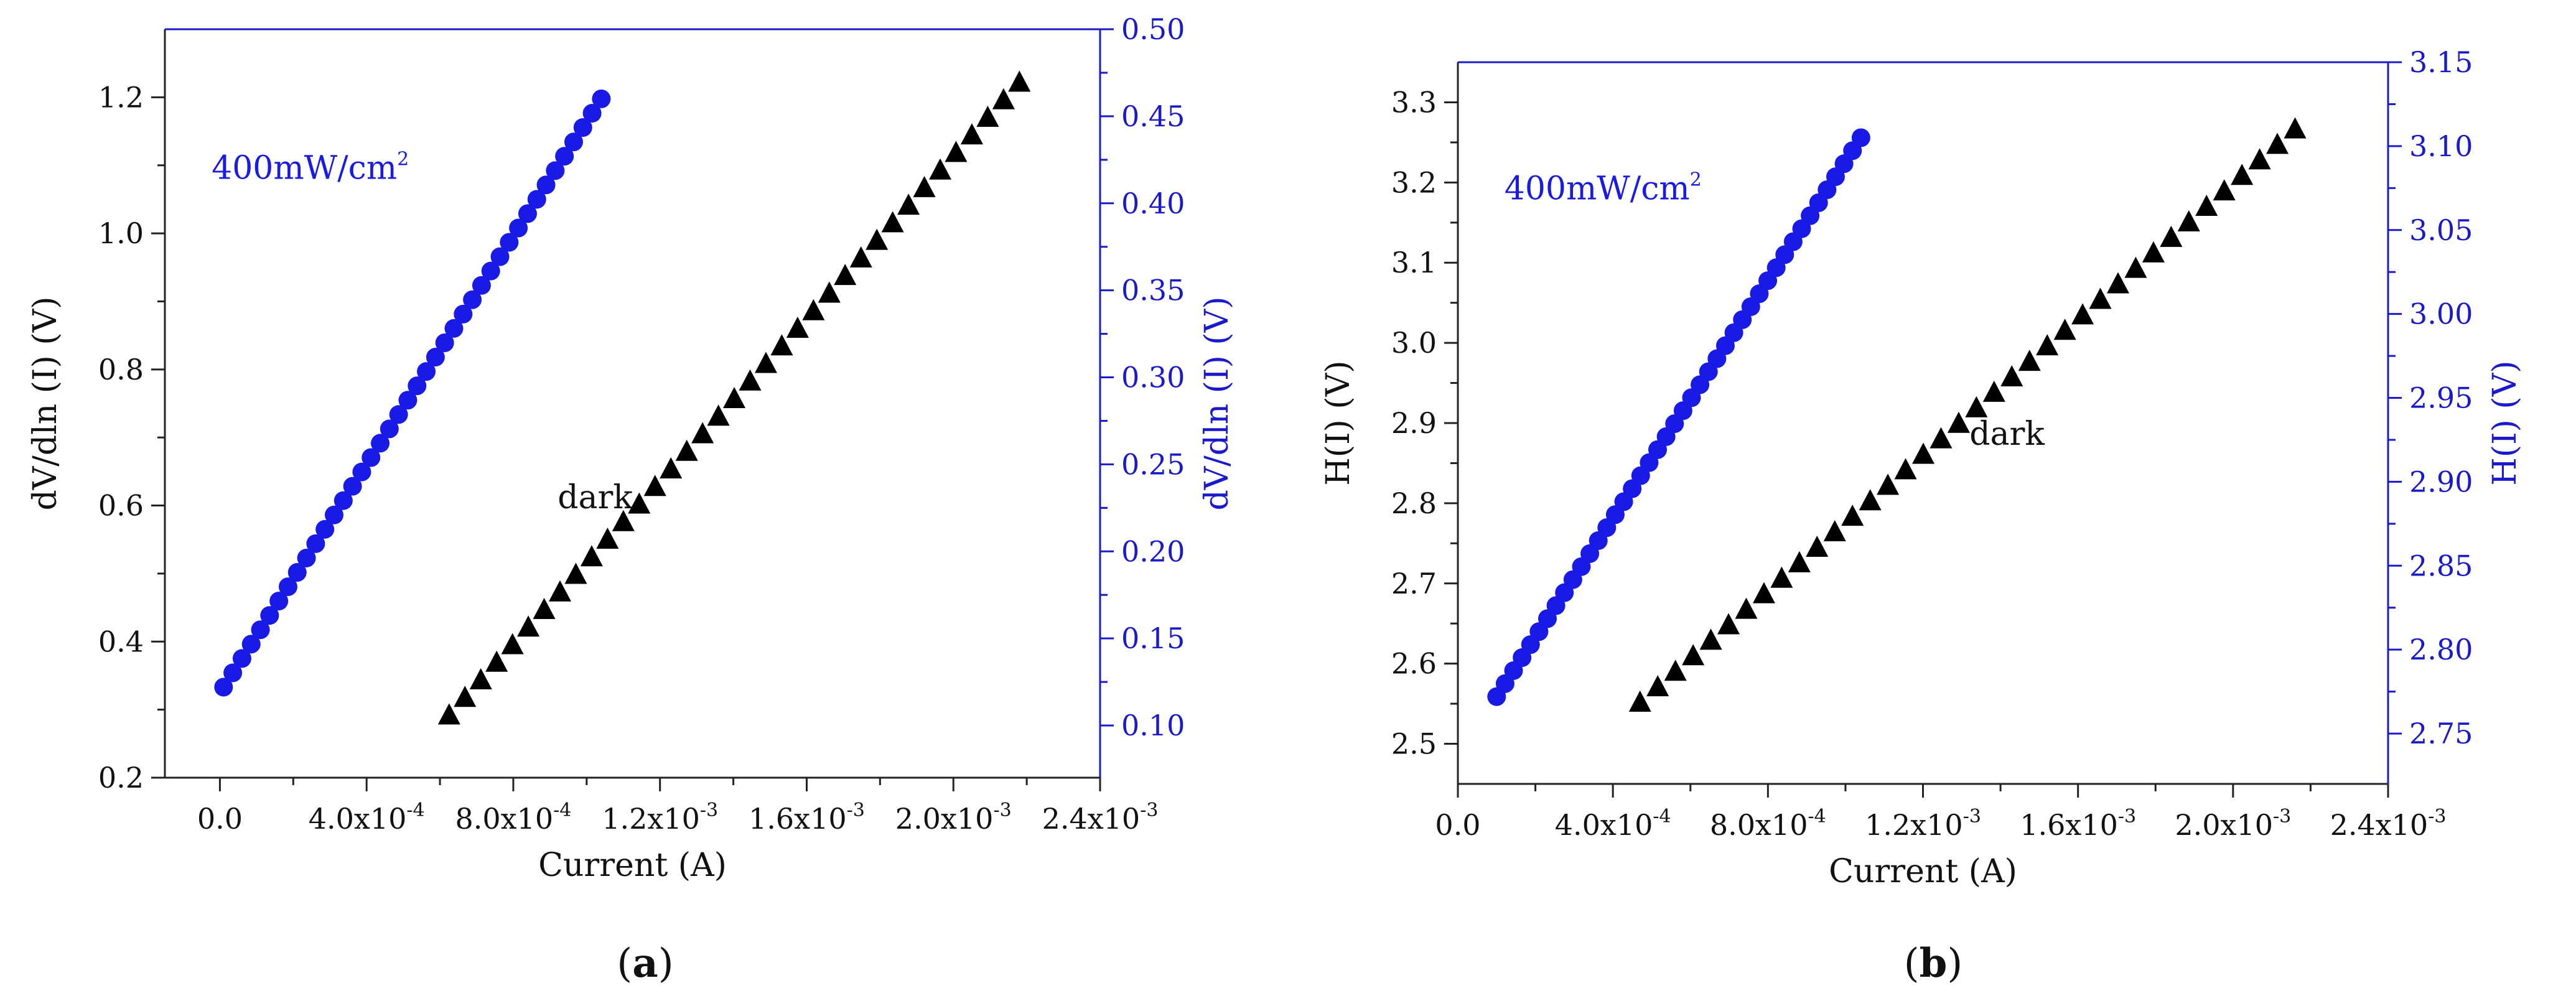 The image size is (2576, 1006). What do you see at coordinates (624, 964) in the screenshot?
I see `panel-a-label-open: (` at bounding box center [624, 964].